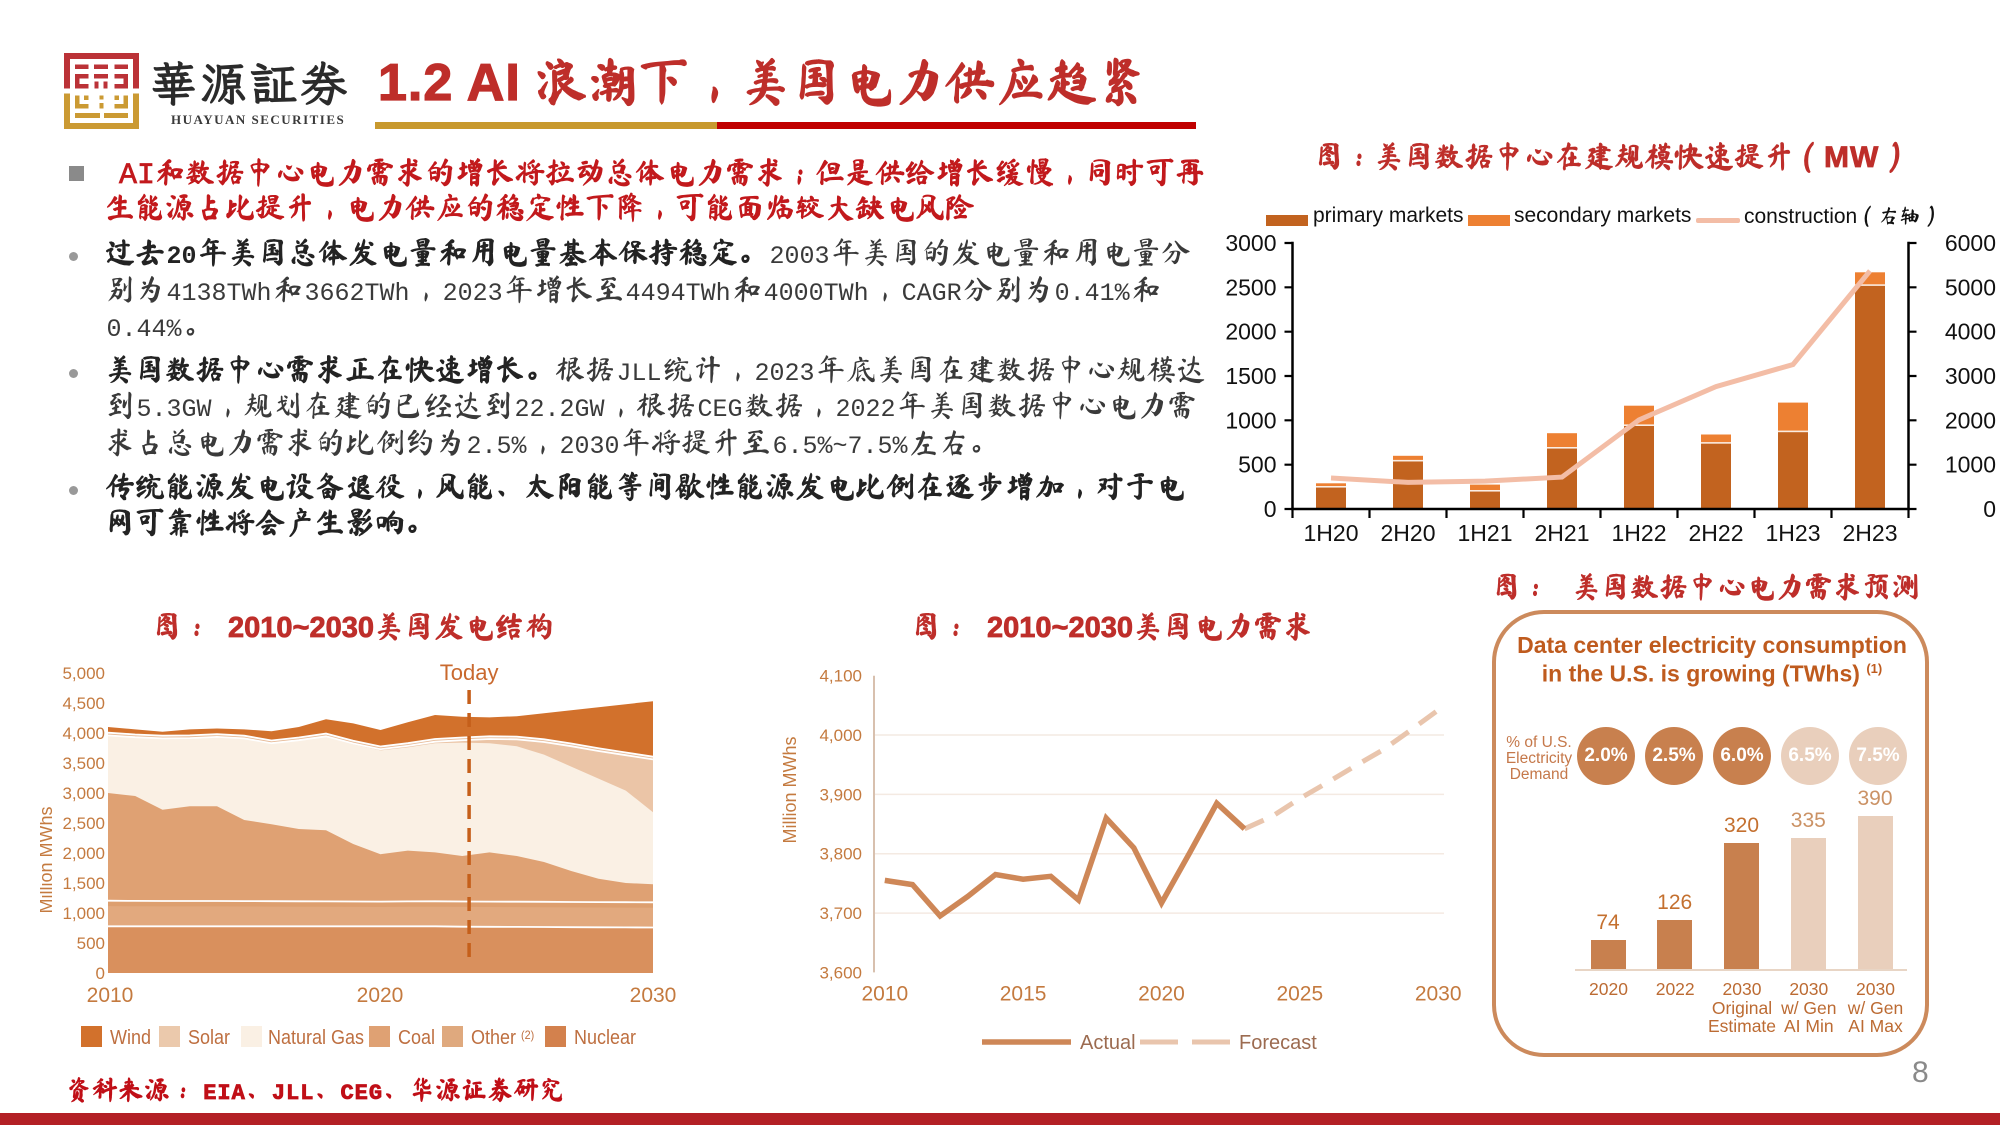 The width and height of the screenshot is (2000, 1125). What do you see at coordinates (1793, 533) in the screenshot?
I see `svg-text: 1H23` at bounding box center [1793, 533].